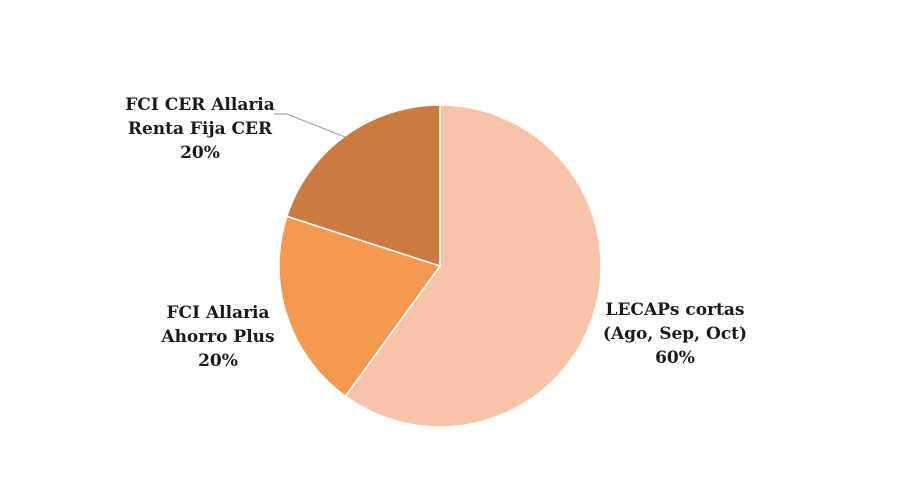  Describe the element at coordinates (218, 361) in the screenshot. I see `slice-label-2-line-3: 20%` at that location.